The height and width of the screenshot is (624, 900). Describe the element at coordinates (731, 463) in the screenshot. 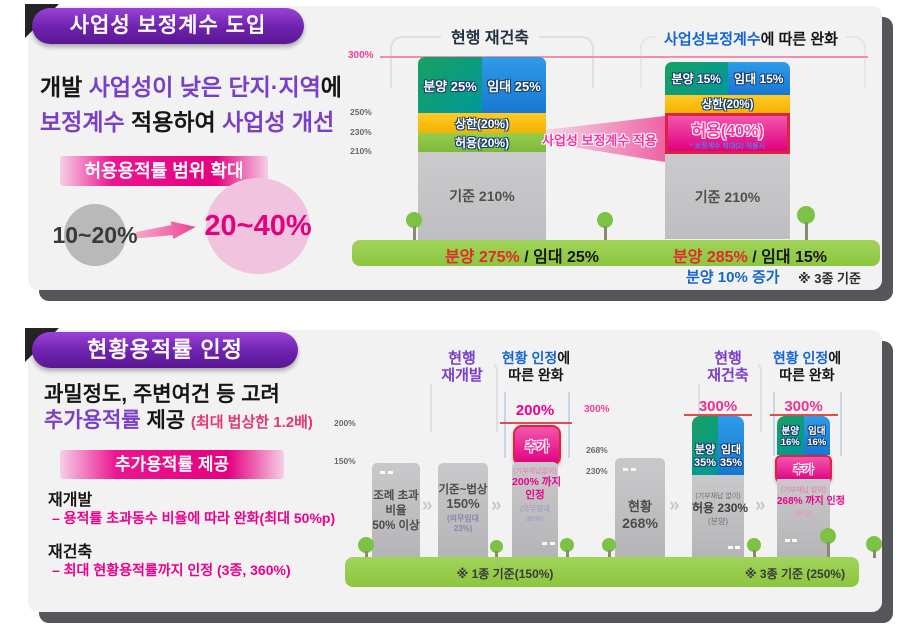

I see `b5-rent-value: 35%` at that location.